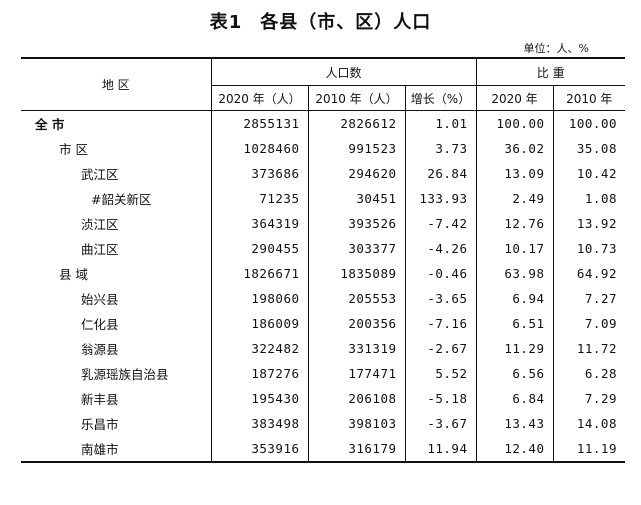 Image resolution: width=641 pixels, height=505 pixels. What do you see at coordinates (259, 449) in the screenshot?
I see `population-2020: 353916` at bounding box center [259, 449].